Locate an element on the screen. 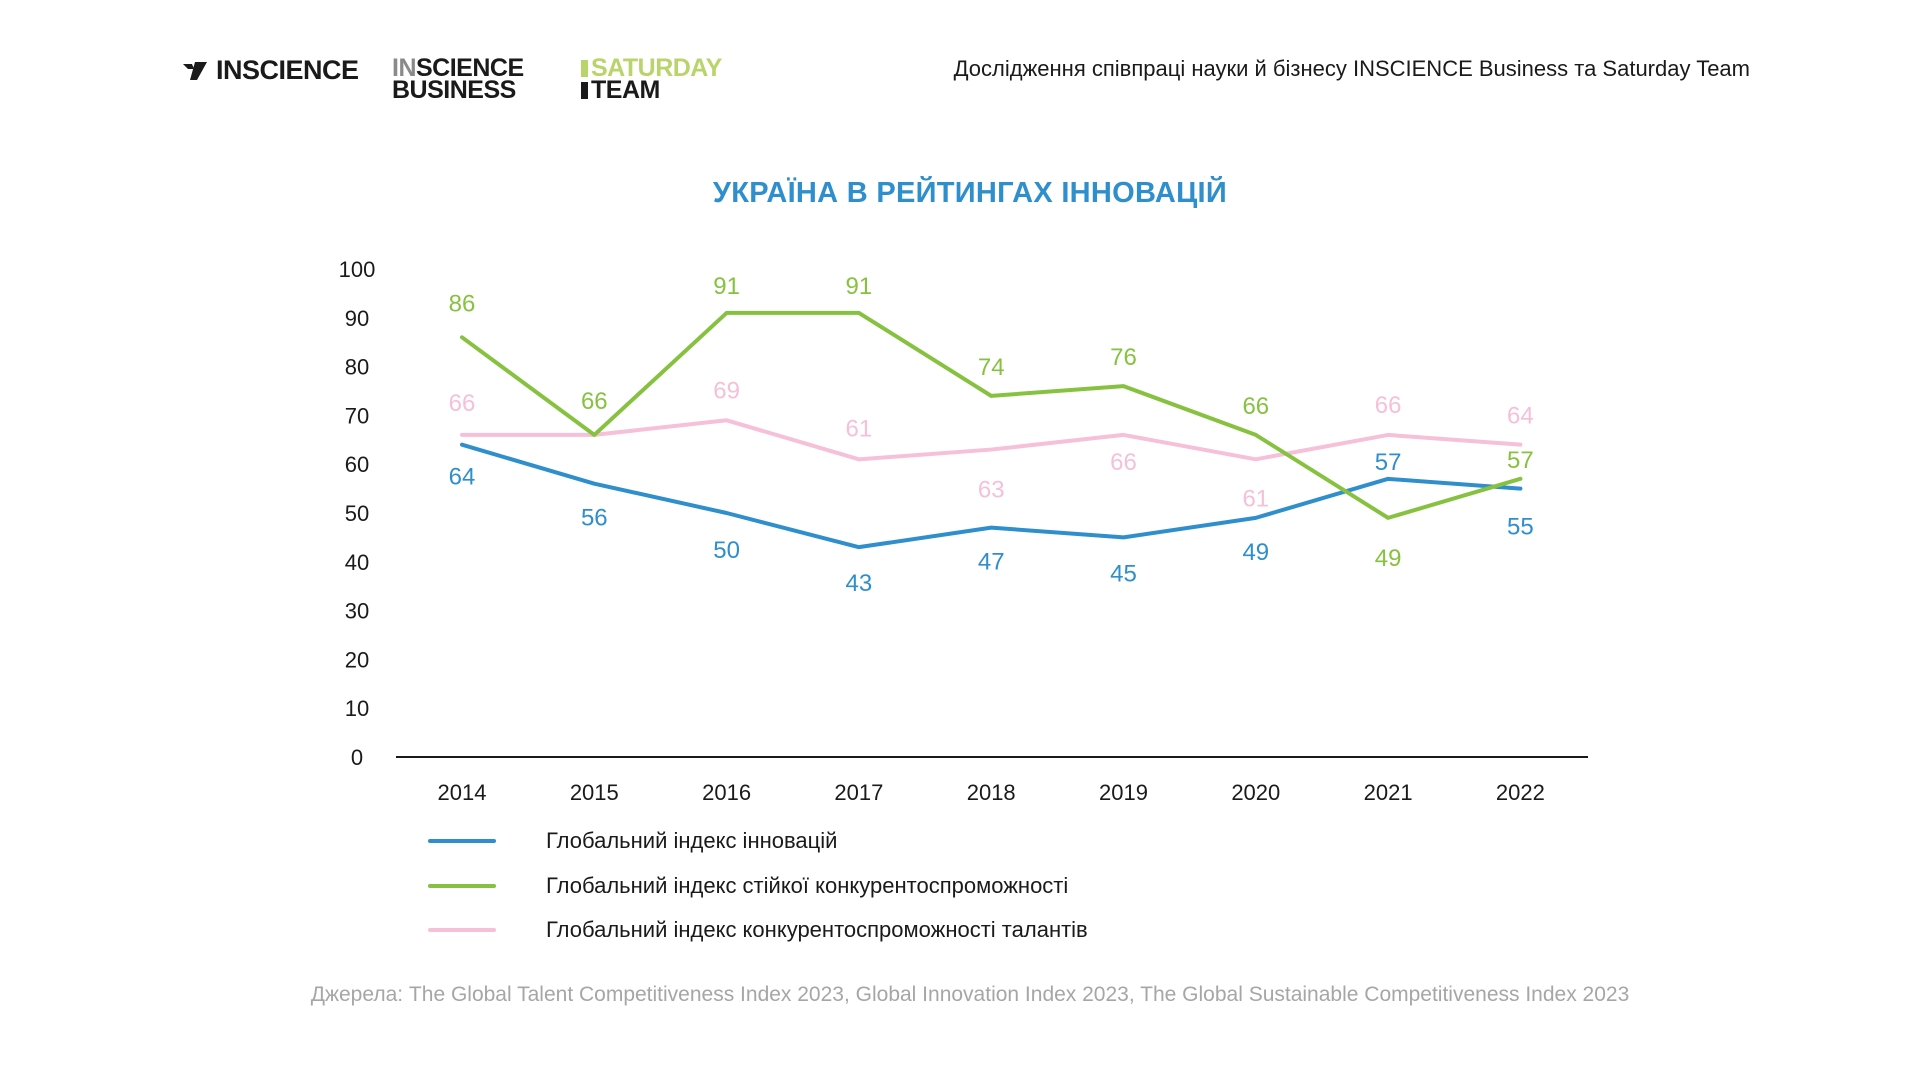 The image size is (1920, 1080). y-tick-label: 30 is located at coordinates (357, 611).